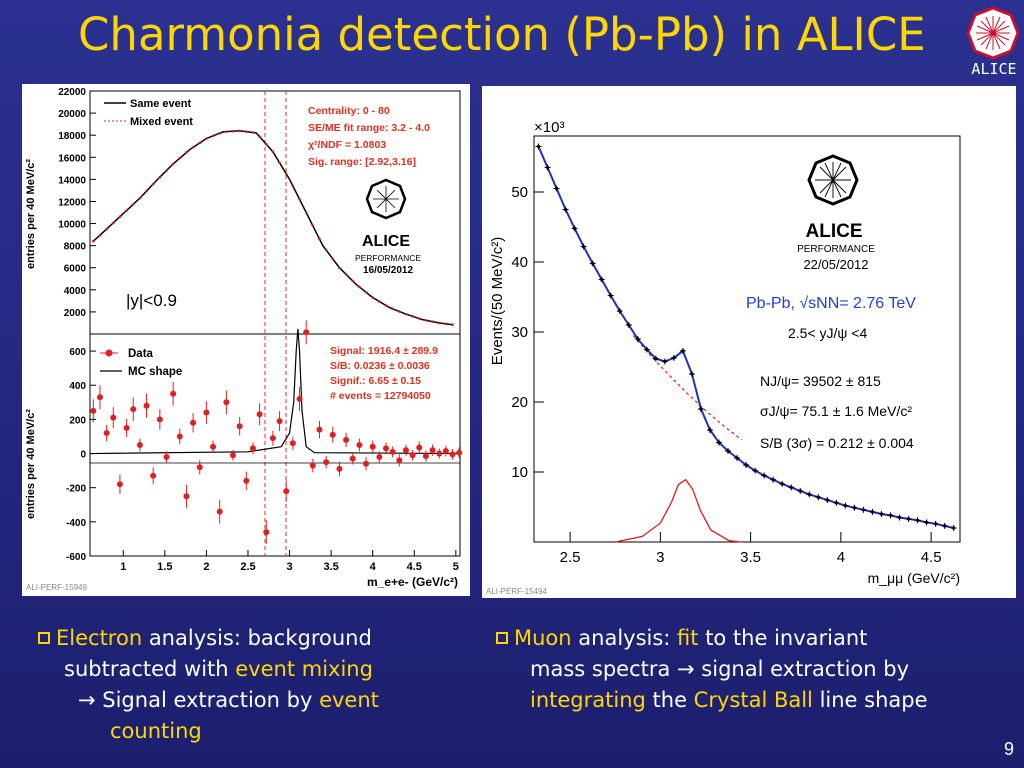 This screenshot has height=768, width=1024. Describe the element at coordinates (150, 669) in the screenshot. I see `bullet-text: subtracted with` at that location.